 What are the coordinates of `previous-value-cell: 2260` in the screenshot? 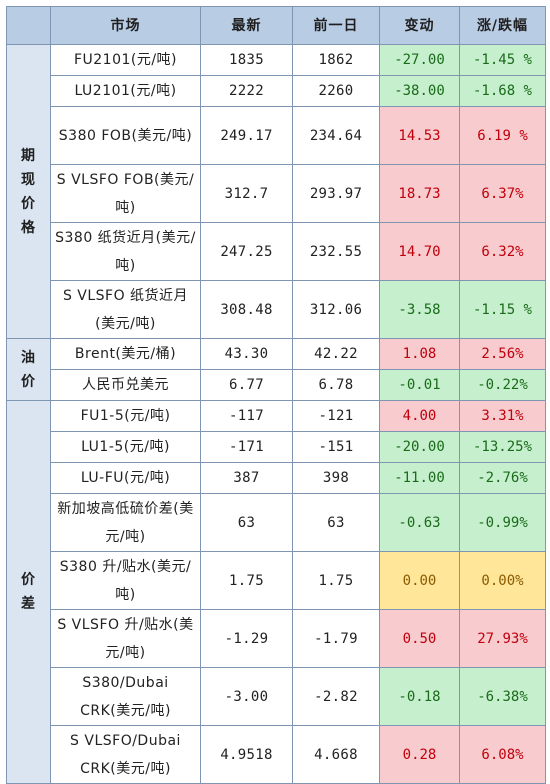 It's located at (336, 91).